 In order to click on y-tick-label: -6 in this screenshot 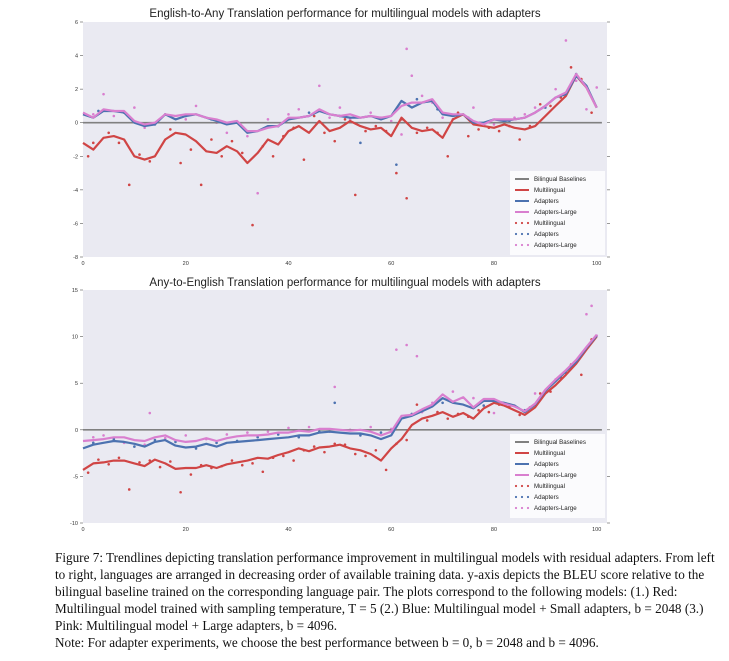, I will do `click(75, 224)`.